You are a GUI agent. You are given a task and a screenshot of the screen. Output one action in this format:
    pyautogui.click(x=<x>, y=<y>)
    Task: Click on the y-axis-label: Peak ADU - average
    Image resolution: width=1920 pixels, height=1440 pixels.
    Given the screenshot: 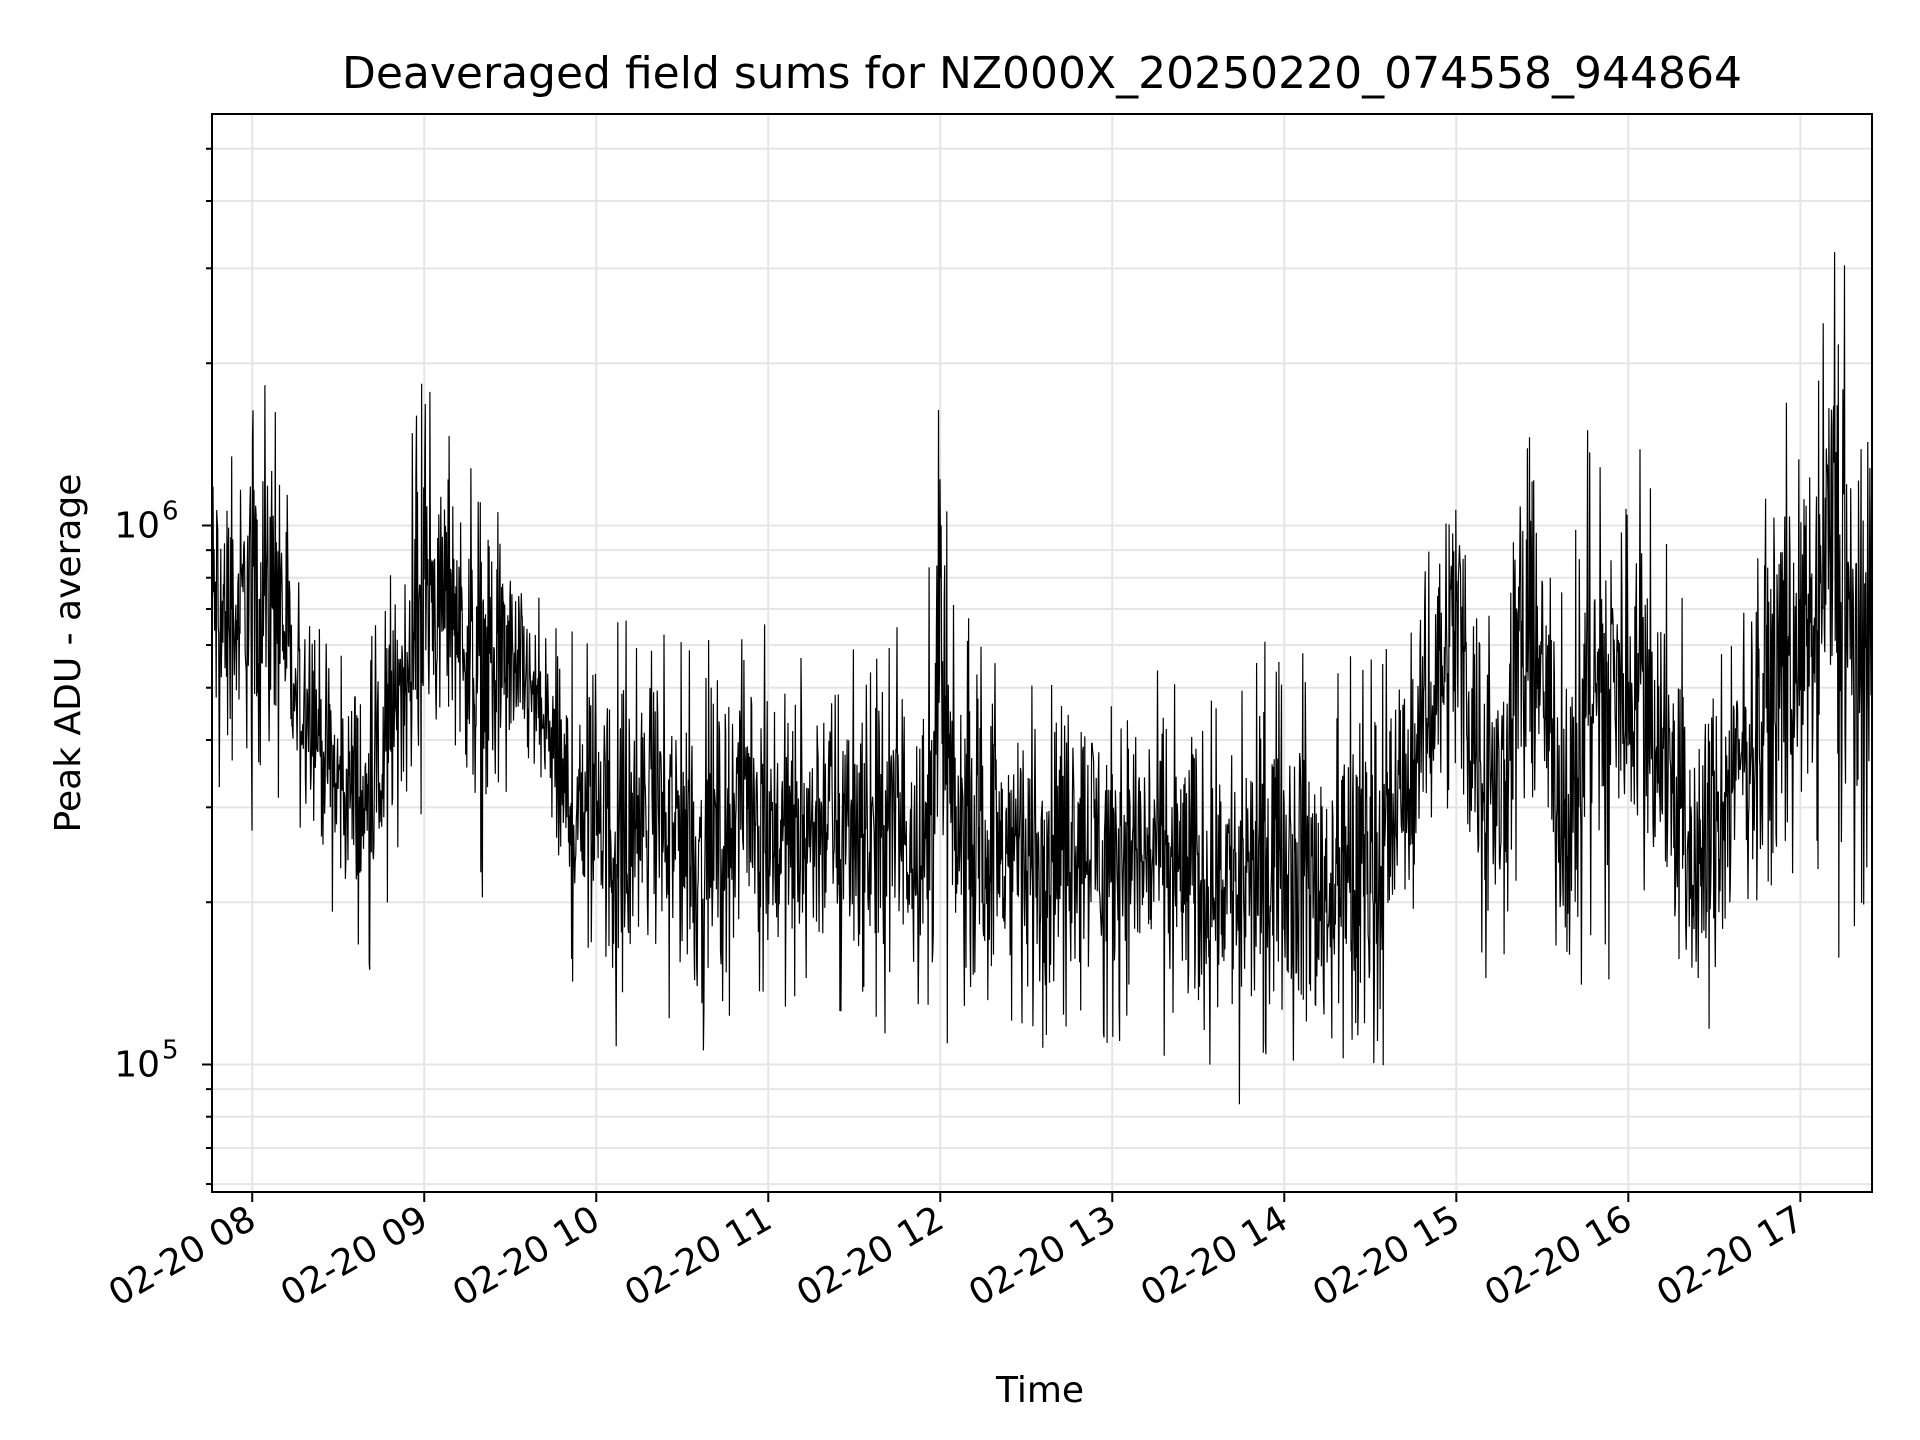 What is the action you would take?
    pyautogui.click(x=68, y=653)
    